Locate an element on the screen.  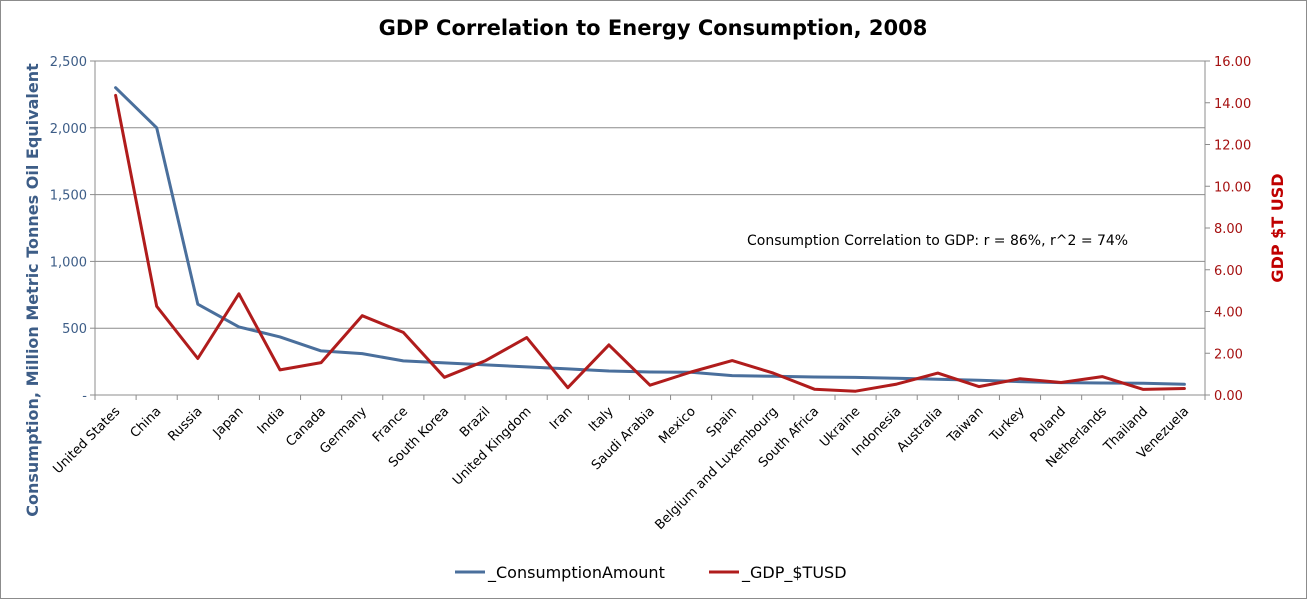
y-left-tick-label: 500 is located at coordinates (74, 329).